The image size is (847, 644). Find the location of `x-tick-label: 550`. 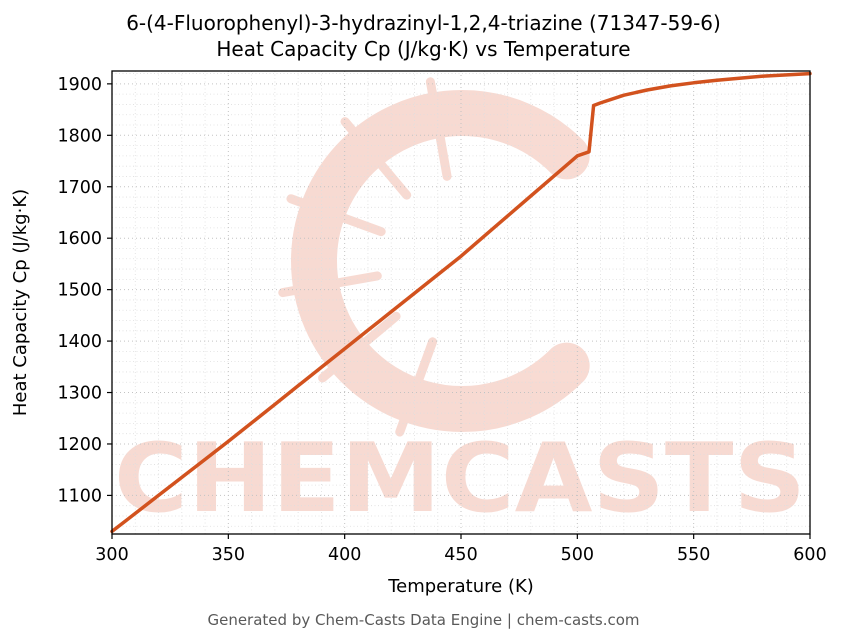

x-tick-label: 550 is located at coordinates (693, 555).